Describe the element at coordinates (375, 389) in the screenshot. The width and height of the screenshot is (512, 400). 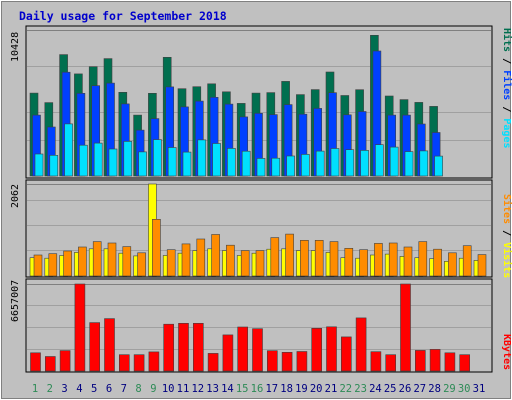
I see `day-label: 24` at that location.